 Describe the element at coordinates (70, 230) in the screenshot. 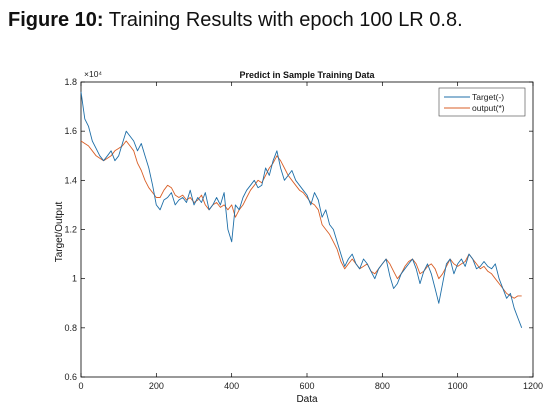

I see `y-tick-label: 1.2` at that location.